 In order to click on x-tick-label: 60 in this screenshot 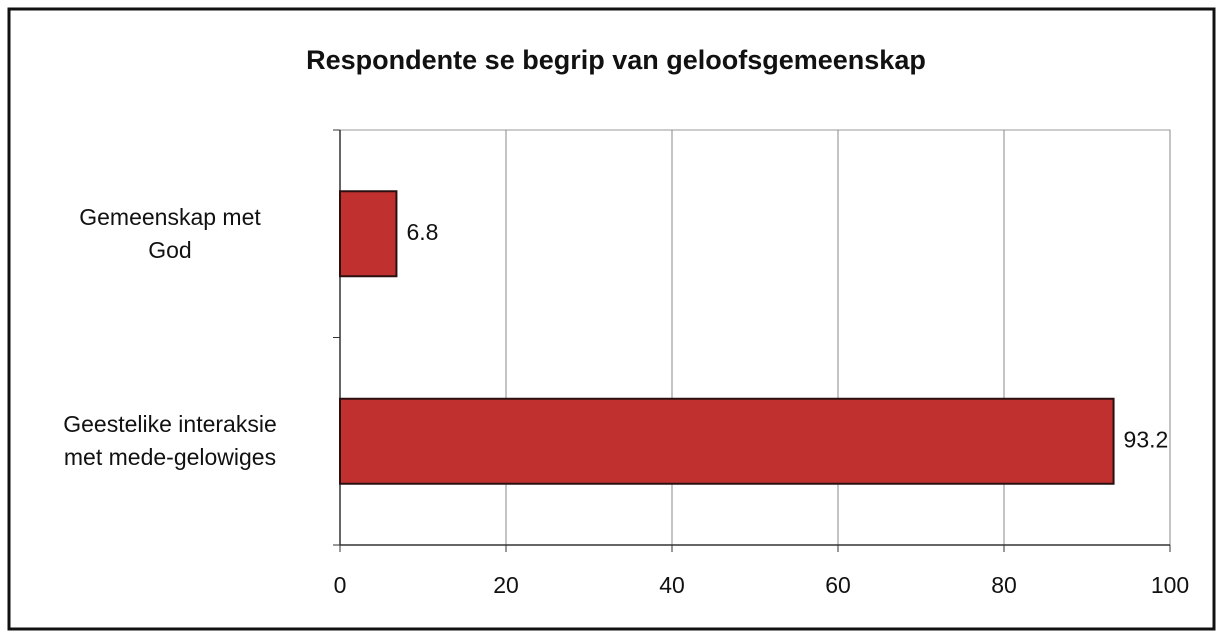, I will do `click(838, 585)`.